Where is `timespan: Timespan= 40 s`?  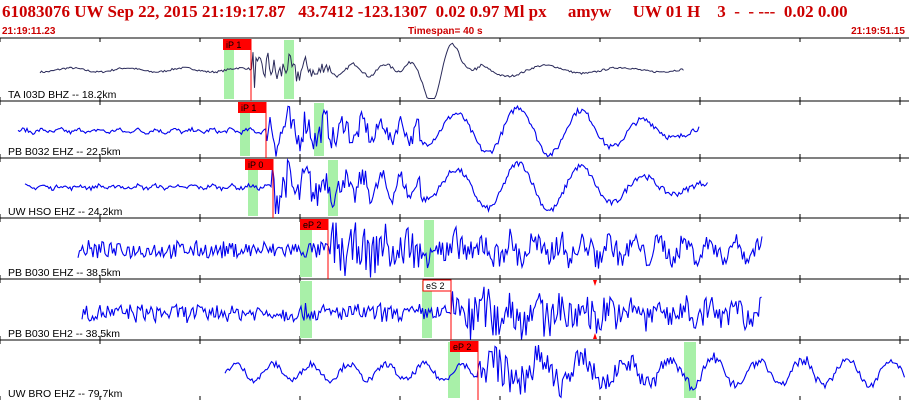 timespan: Timespan= 40 s is located at coordinates (445, 31).